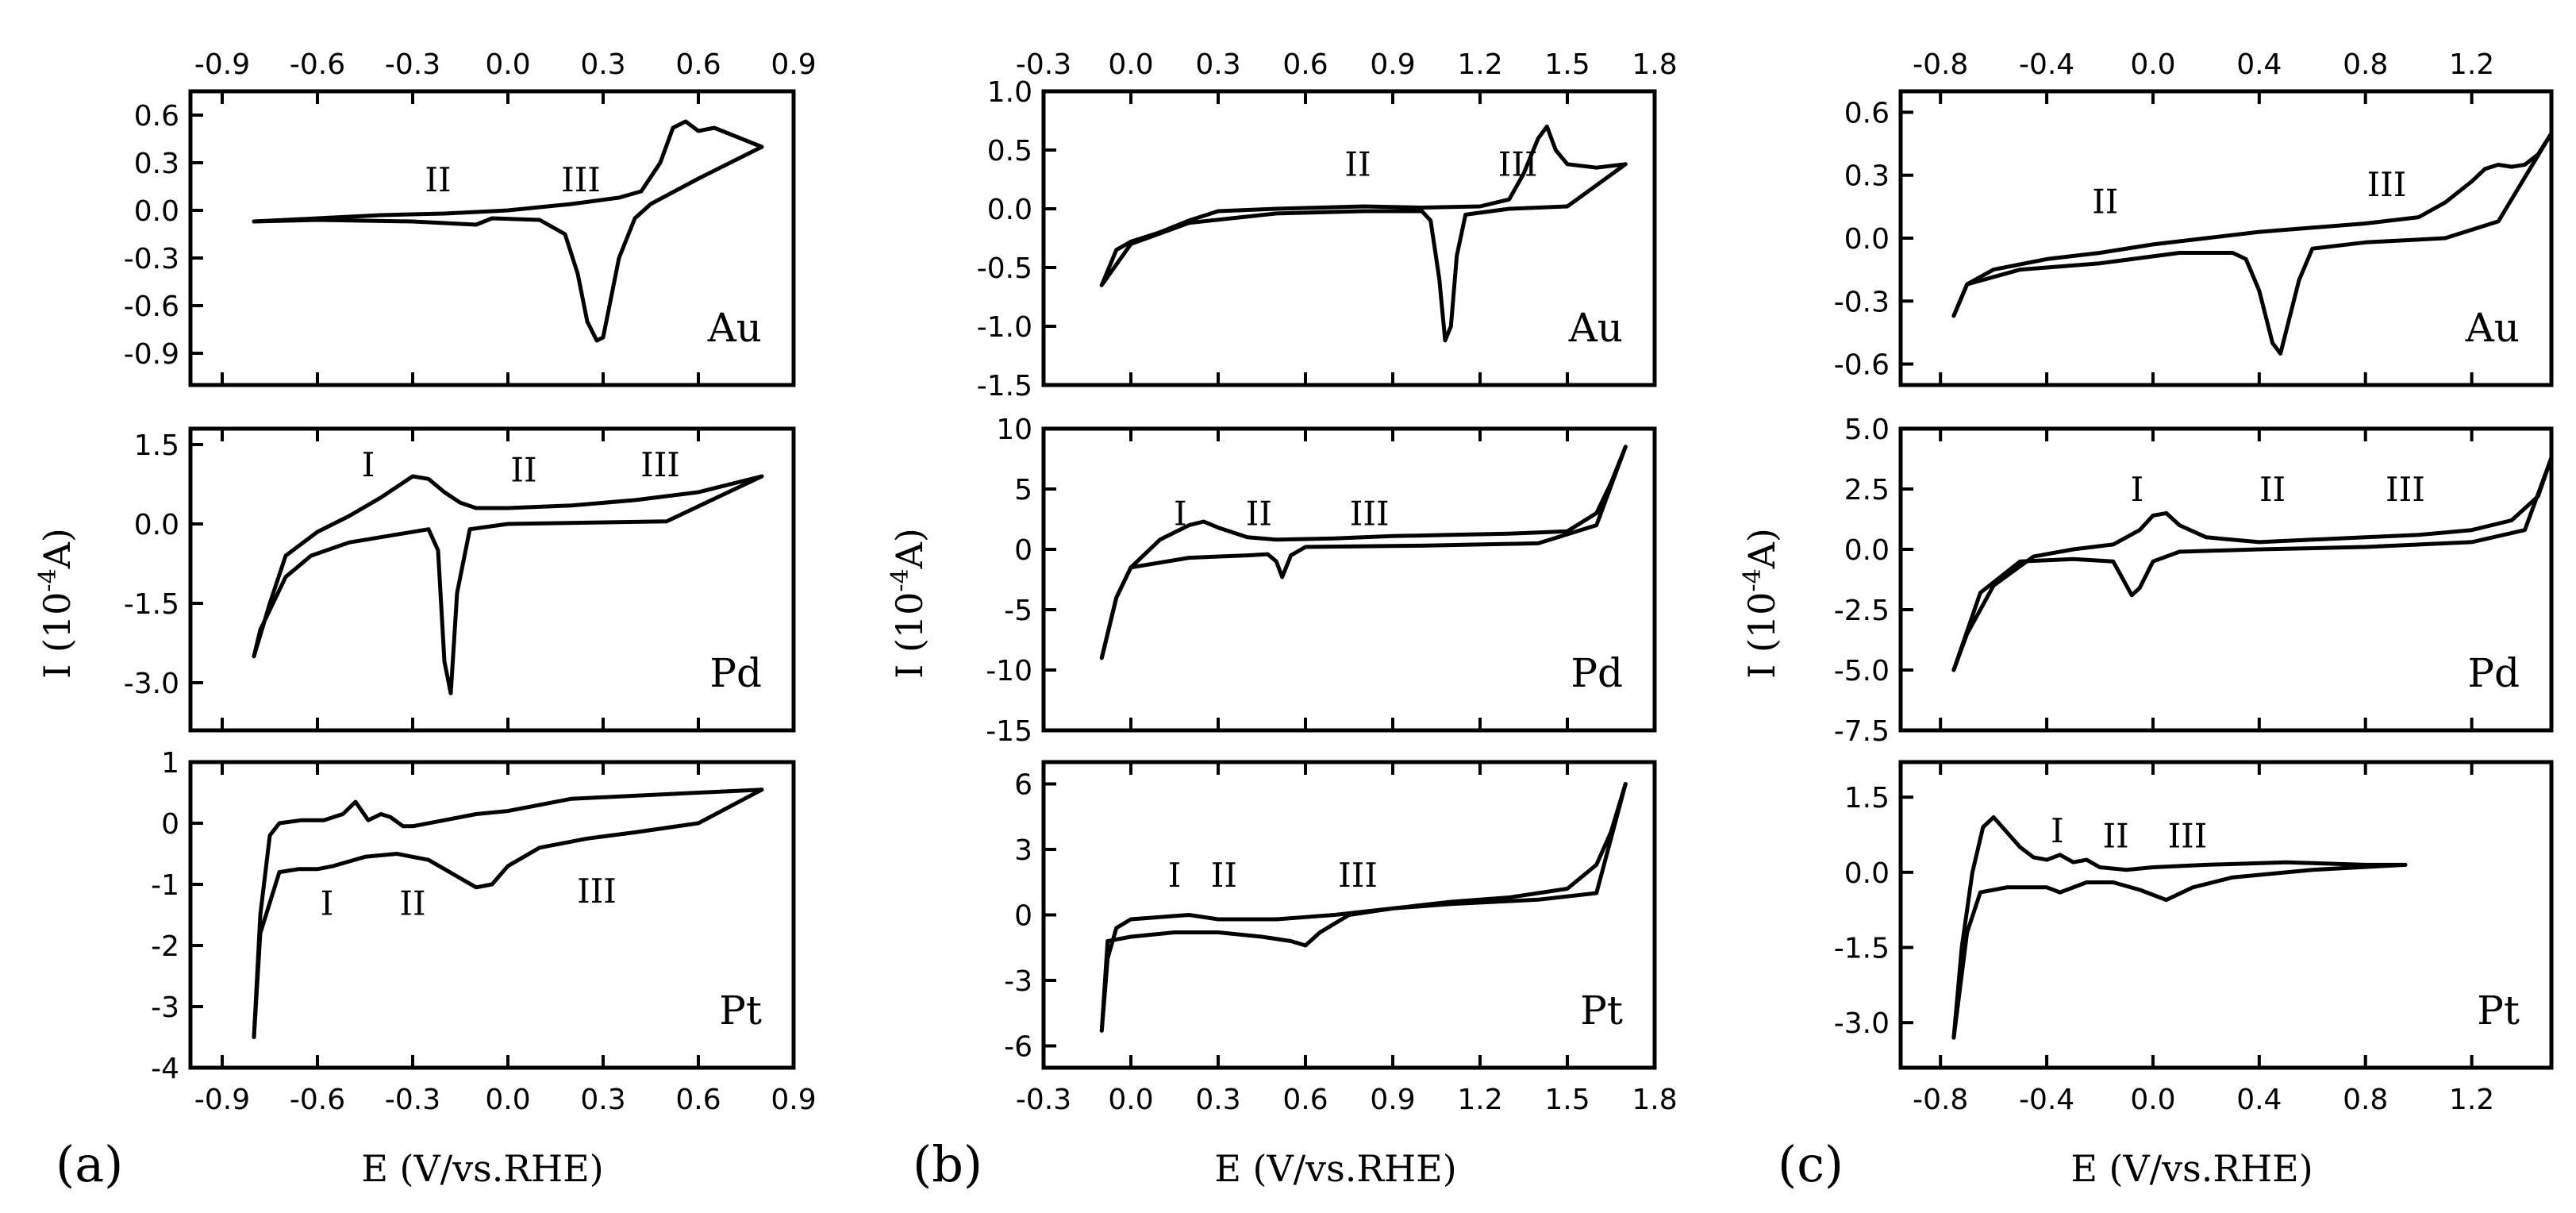 This screenshot has height=1213, width=2576. Describe the element at coordinates (1867, 176) in the screenshot. I see `y-tick-label: 0.3` at that location.